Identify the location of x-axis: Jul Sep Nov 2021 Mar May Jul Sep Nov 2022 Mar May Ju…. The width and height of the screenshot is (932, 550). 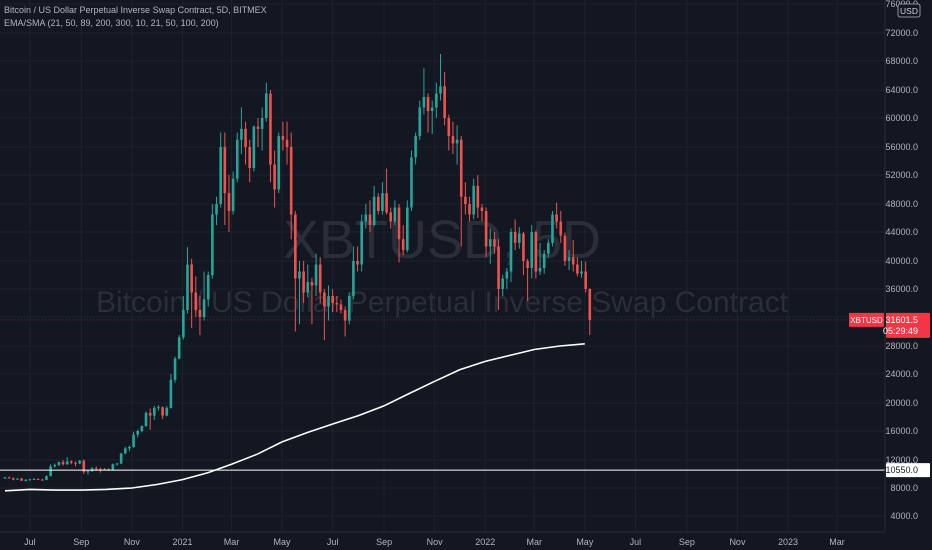
(442, 539).